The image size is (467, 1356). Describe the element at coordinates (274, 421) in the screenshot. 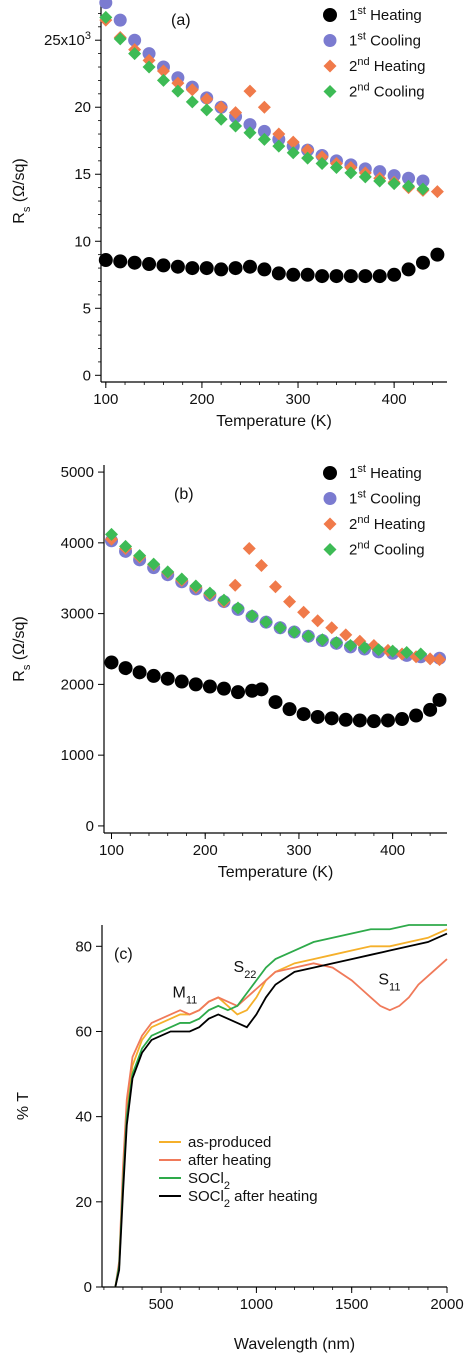

I see `x-axis-label: Temperature (K)` at that location.